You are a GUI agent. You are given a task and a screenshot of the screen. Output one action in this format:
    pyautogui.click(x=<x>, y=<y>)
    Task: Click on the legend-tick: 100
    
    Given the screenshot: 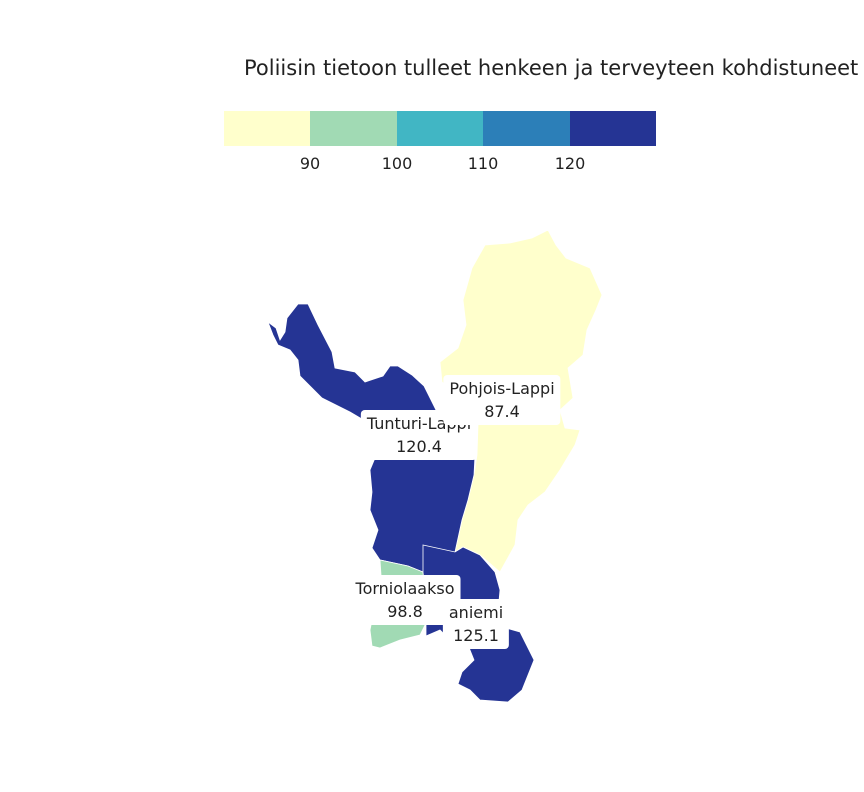 What is the action you would take?
    pyautogui.click(x=397, y=163)
    